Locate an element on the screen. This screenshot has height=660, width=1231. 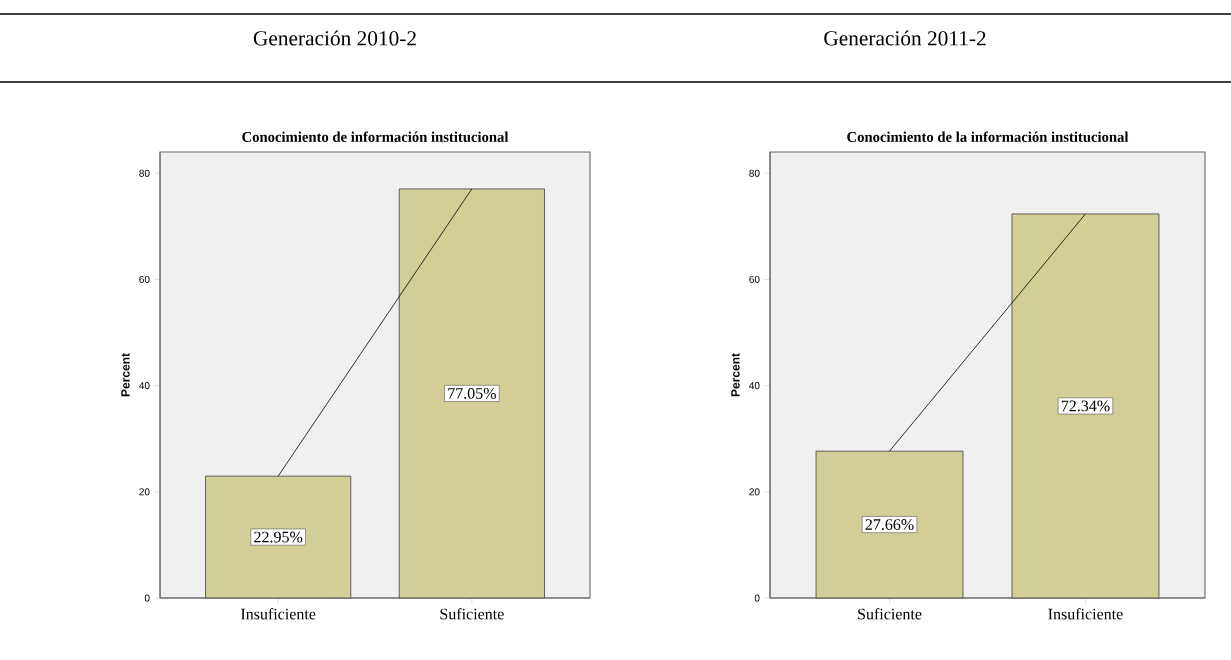
chart-title: Generación 2010-2 is located at coordinates (334, 38).